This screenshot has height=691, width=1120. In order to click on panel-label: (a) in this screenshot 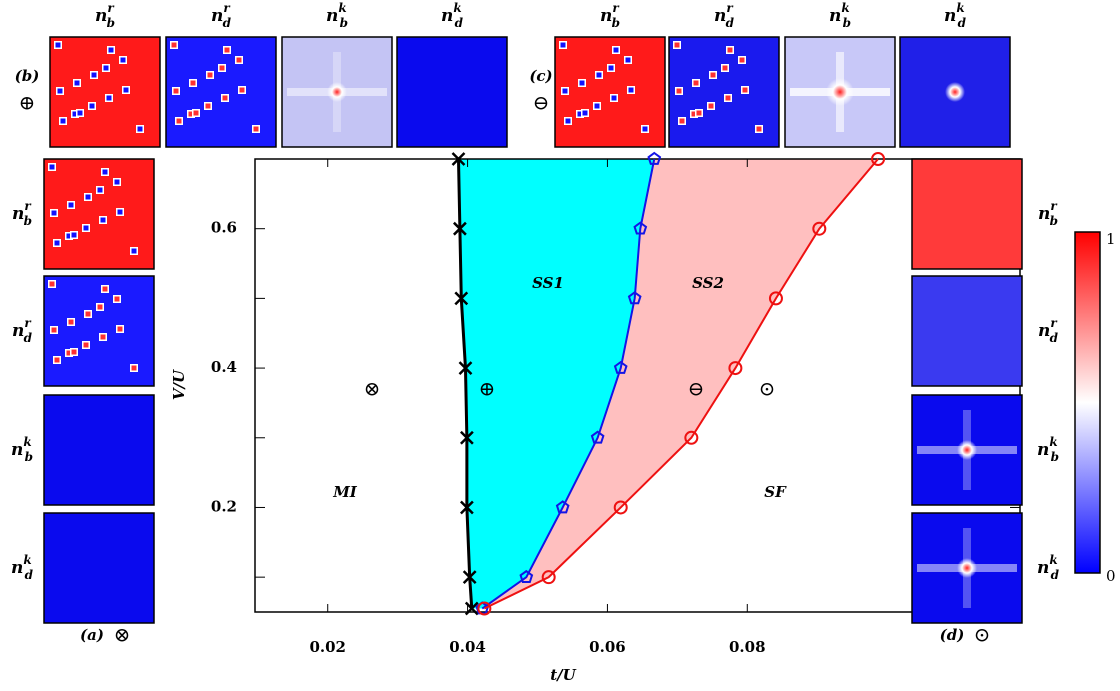, I will do `click(92, 635)`.